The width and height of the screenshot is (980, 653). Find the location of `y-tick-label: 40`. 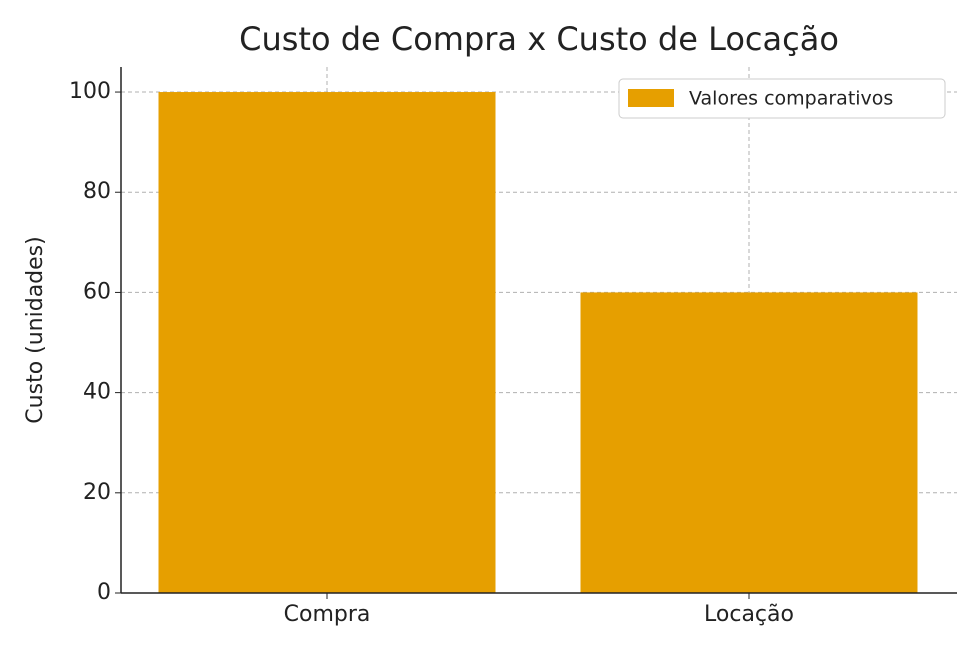

y-tick-label: 40 is located at coordinates (97, 392).